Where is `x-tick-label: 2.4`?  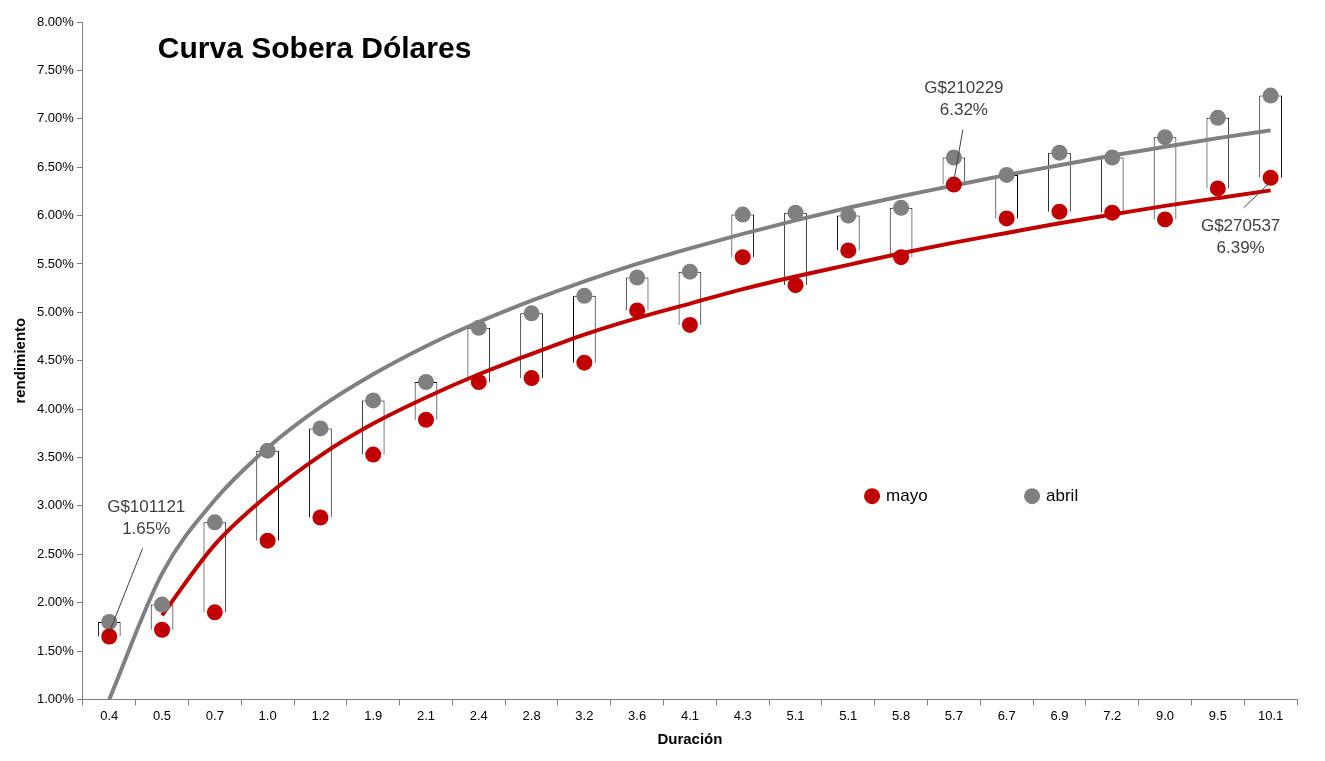
x-tick-label: 2.4 is located at coordinates (478, 715).